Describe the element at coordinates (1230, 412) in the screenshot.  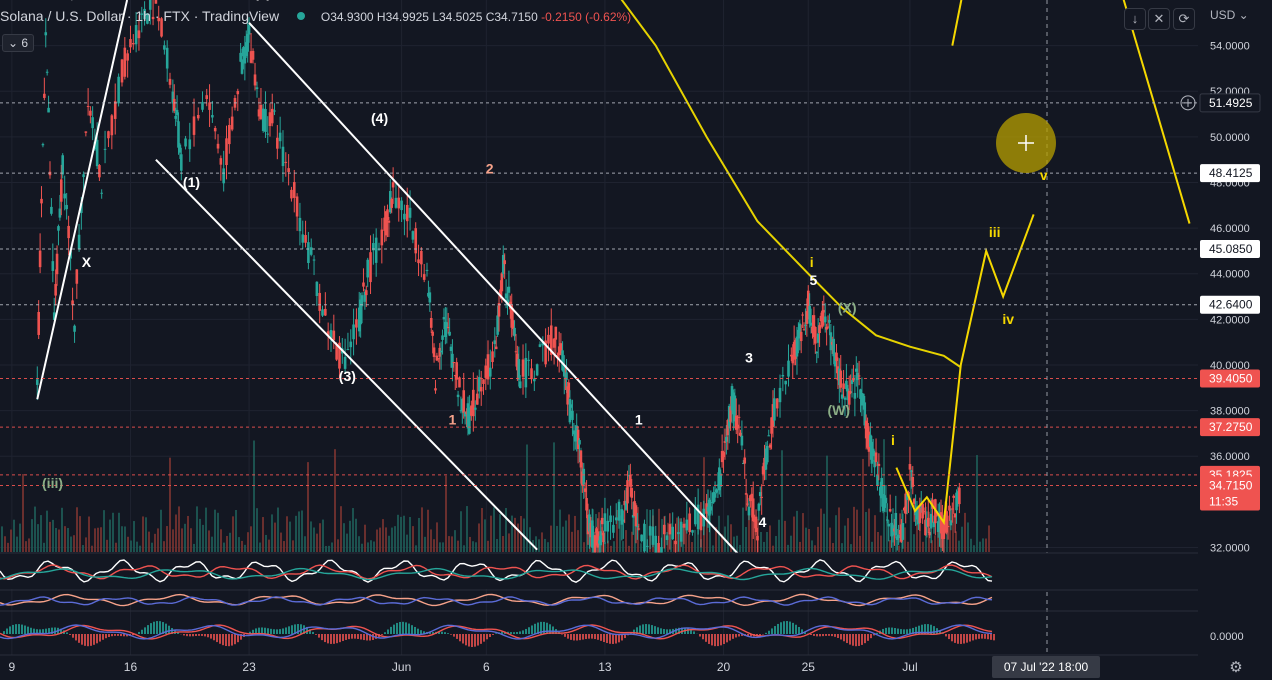
I see `y-tick-label: 38.0000` at that location.